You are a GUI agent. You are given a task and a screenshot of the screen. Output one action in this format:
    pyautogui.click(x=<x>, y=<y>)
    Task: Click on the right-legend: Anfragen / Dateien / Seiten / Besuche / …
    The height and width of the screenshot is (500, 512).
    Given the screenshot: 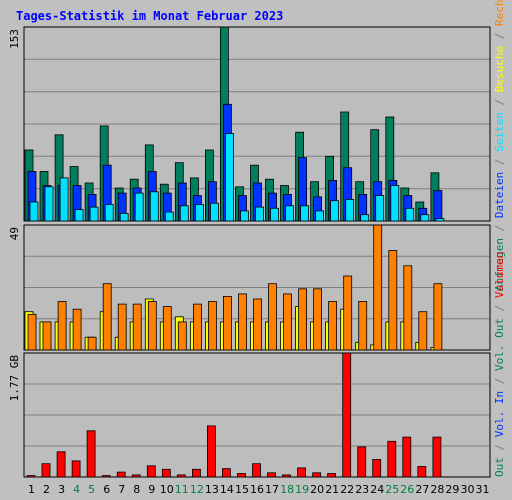 What is the action you would take?
    pyautogui.click(x=499, y=238)
    